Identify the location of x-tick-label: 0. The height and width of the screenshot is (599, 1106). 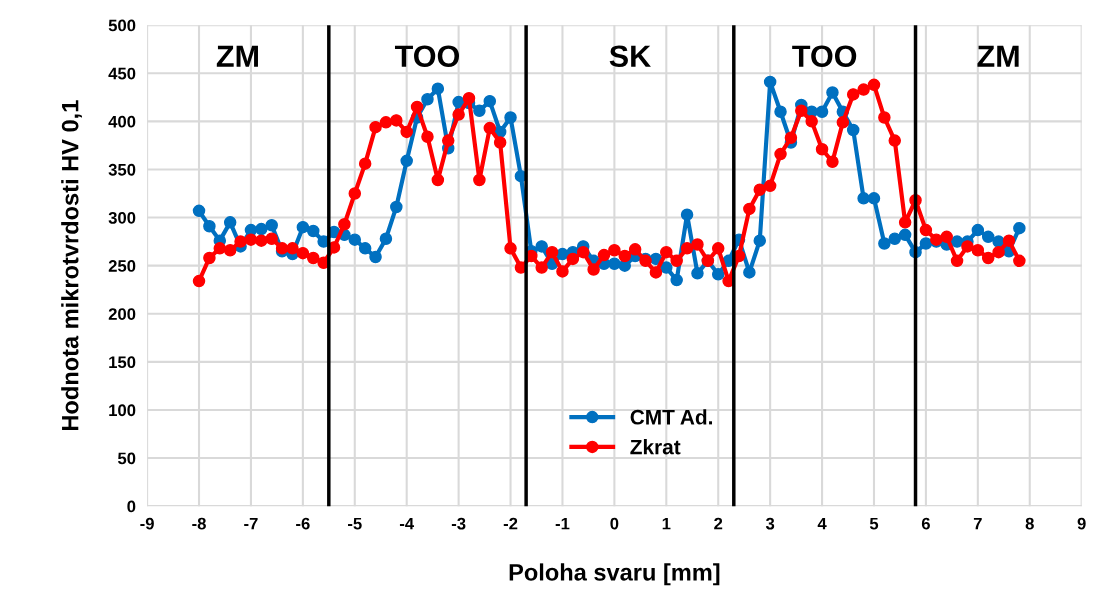
(614, 523).